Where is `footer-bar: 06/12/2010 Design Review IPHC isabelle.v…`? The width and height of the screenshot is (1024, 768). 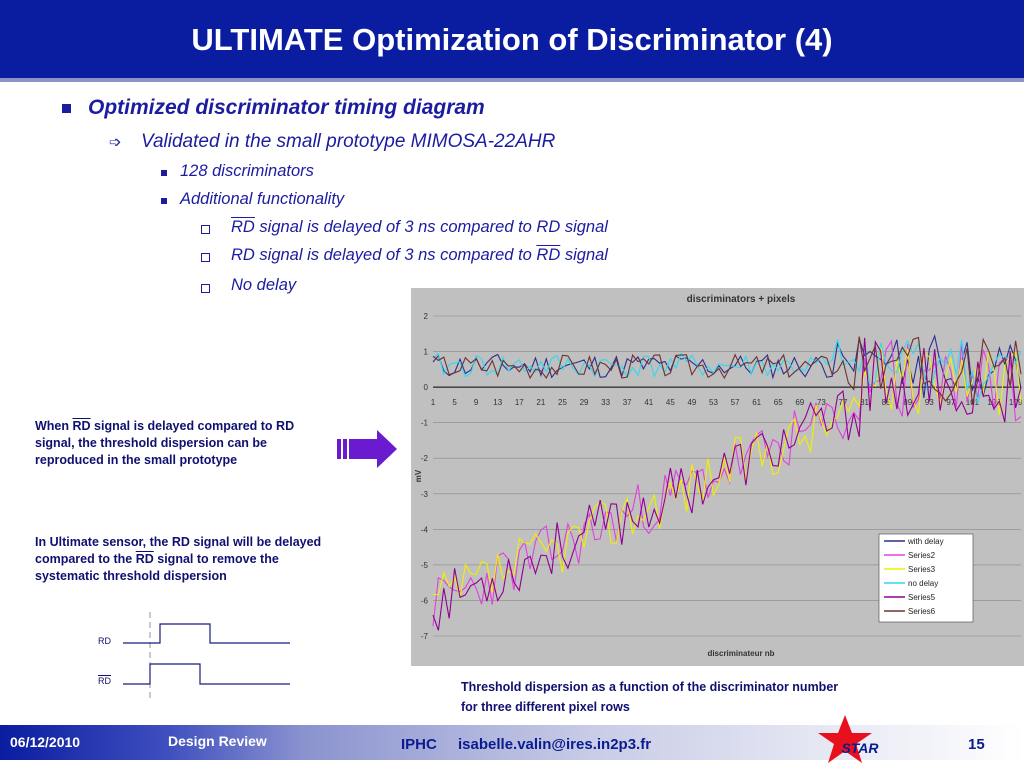 footer-bar: 06/12/2010 Design Review IPHC isabelle.v… is located at coordinates (512, 741).